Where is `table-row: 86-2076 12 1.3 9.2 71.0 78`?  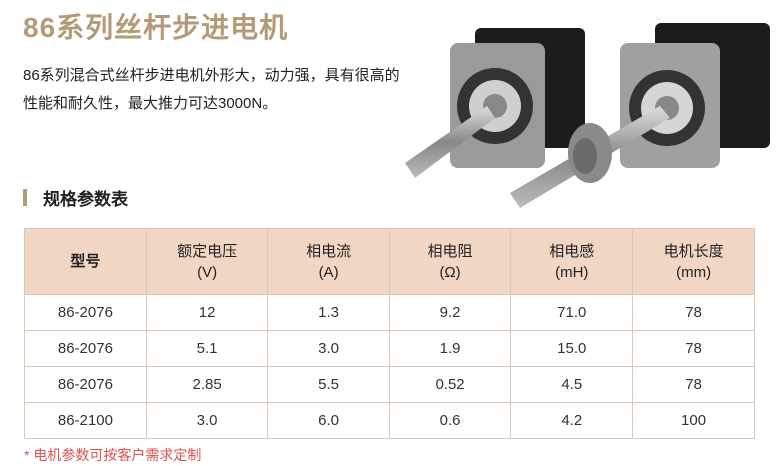
table-row: 86-2076 12 1.3 9.2 71.0 78 is located at coordinates (389, 312).